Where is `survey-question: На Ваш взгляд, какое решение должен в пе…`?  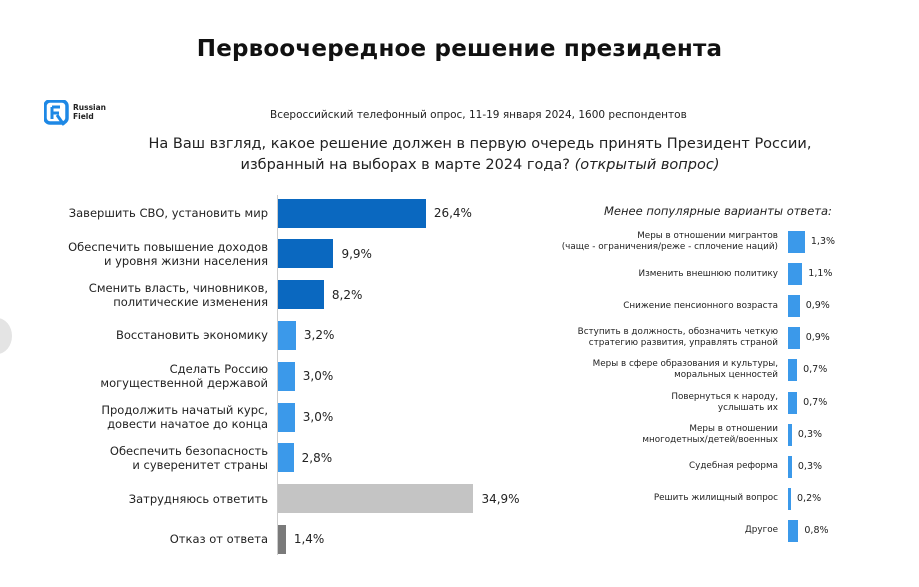
survey-question: На Ваш взгляд, какое решение должен в пе… is located at coordinates (480, 155).